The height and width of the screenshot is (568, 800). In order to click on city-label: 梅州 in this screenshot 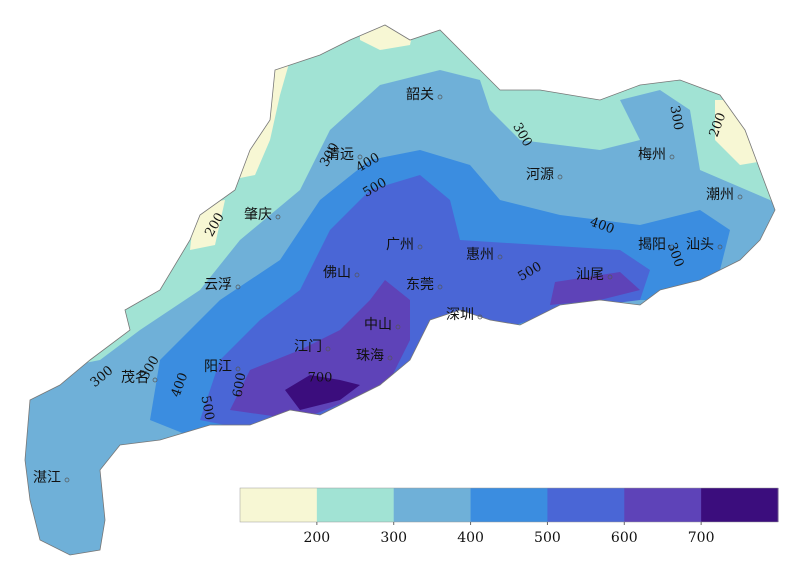, I will do `click(652, 155)`.